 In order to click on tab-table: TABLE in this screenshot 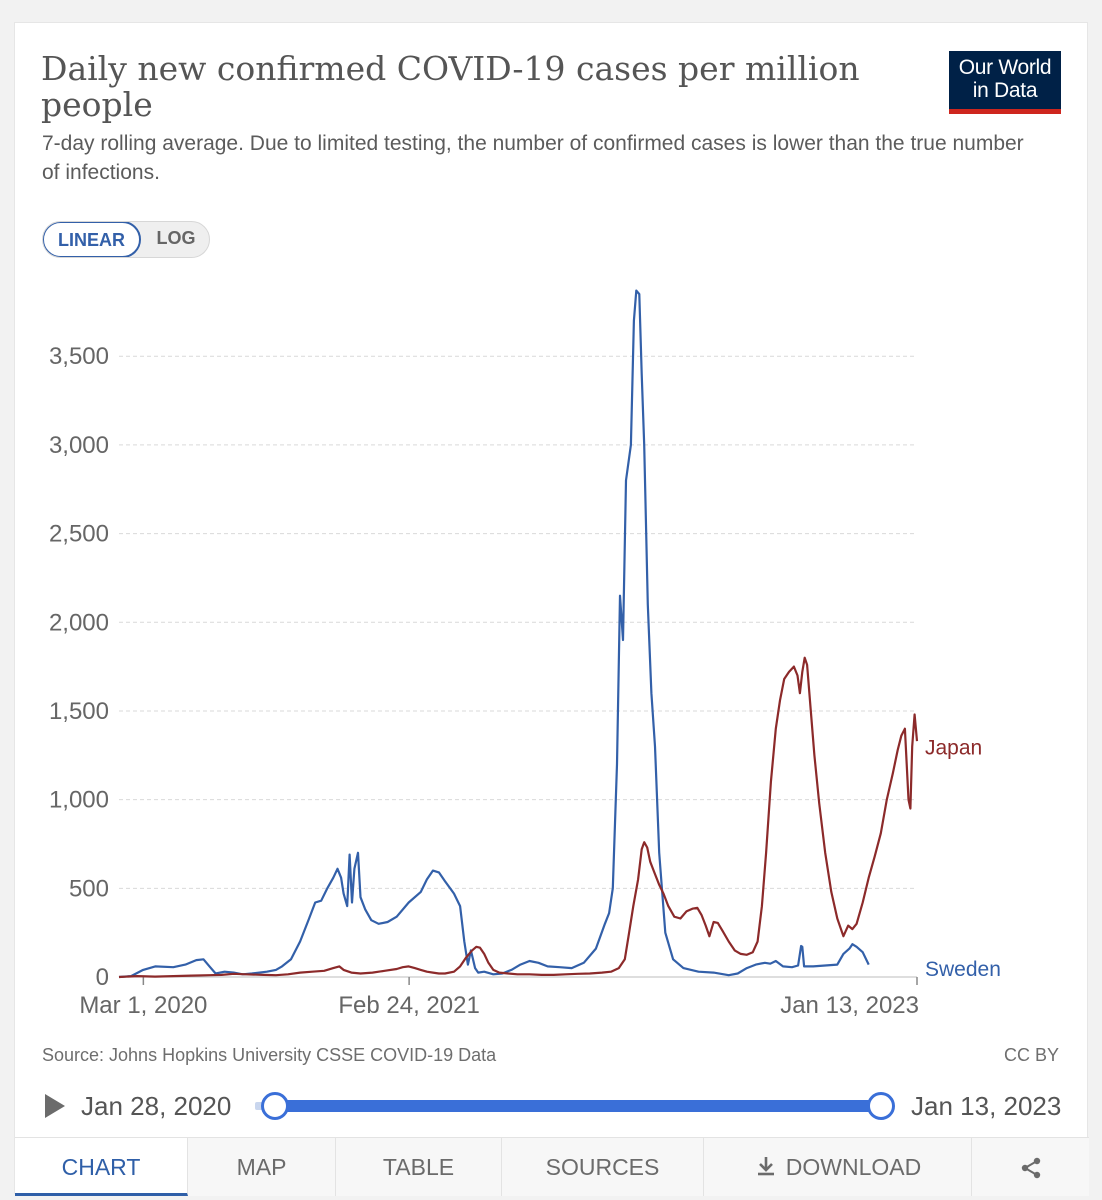, I will do `click(419, 1167)`.